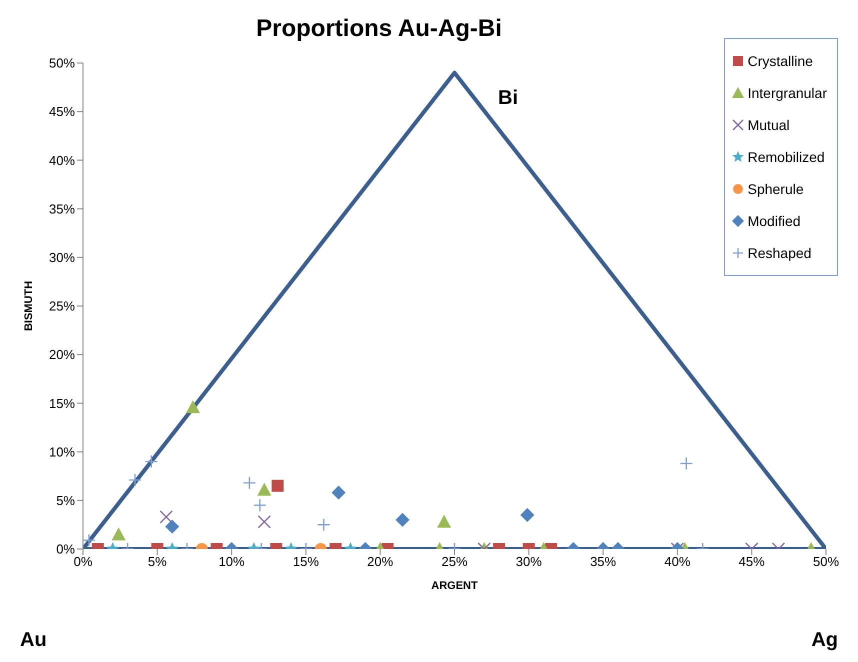  Describe the element at coordinates (62, 112) in the screenshot. I see `y-tick-label: 45%` at that location.